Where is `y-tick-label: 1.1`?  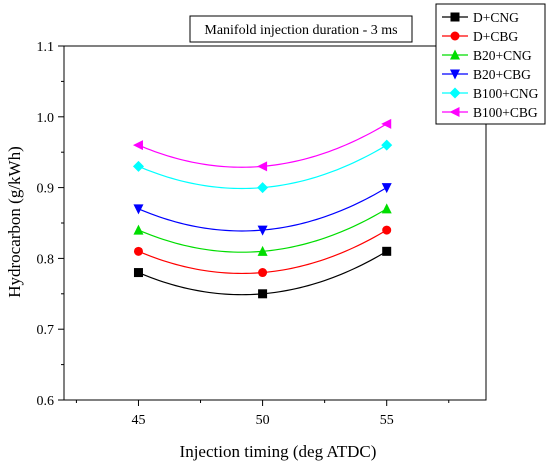
y-tick-label: 1.1 is located at coordinates (46, 47).